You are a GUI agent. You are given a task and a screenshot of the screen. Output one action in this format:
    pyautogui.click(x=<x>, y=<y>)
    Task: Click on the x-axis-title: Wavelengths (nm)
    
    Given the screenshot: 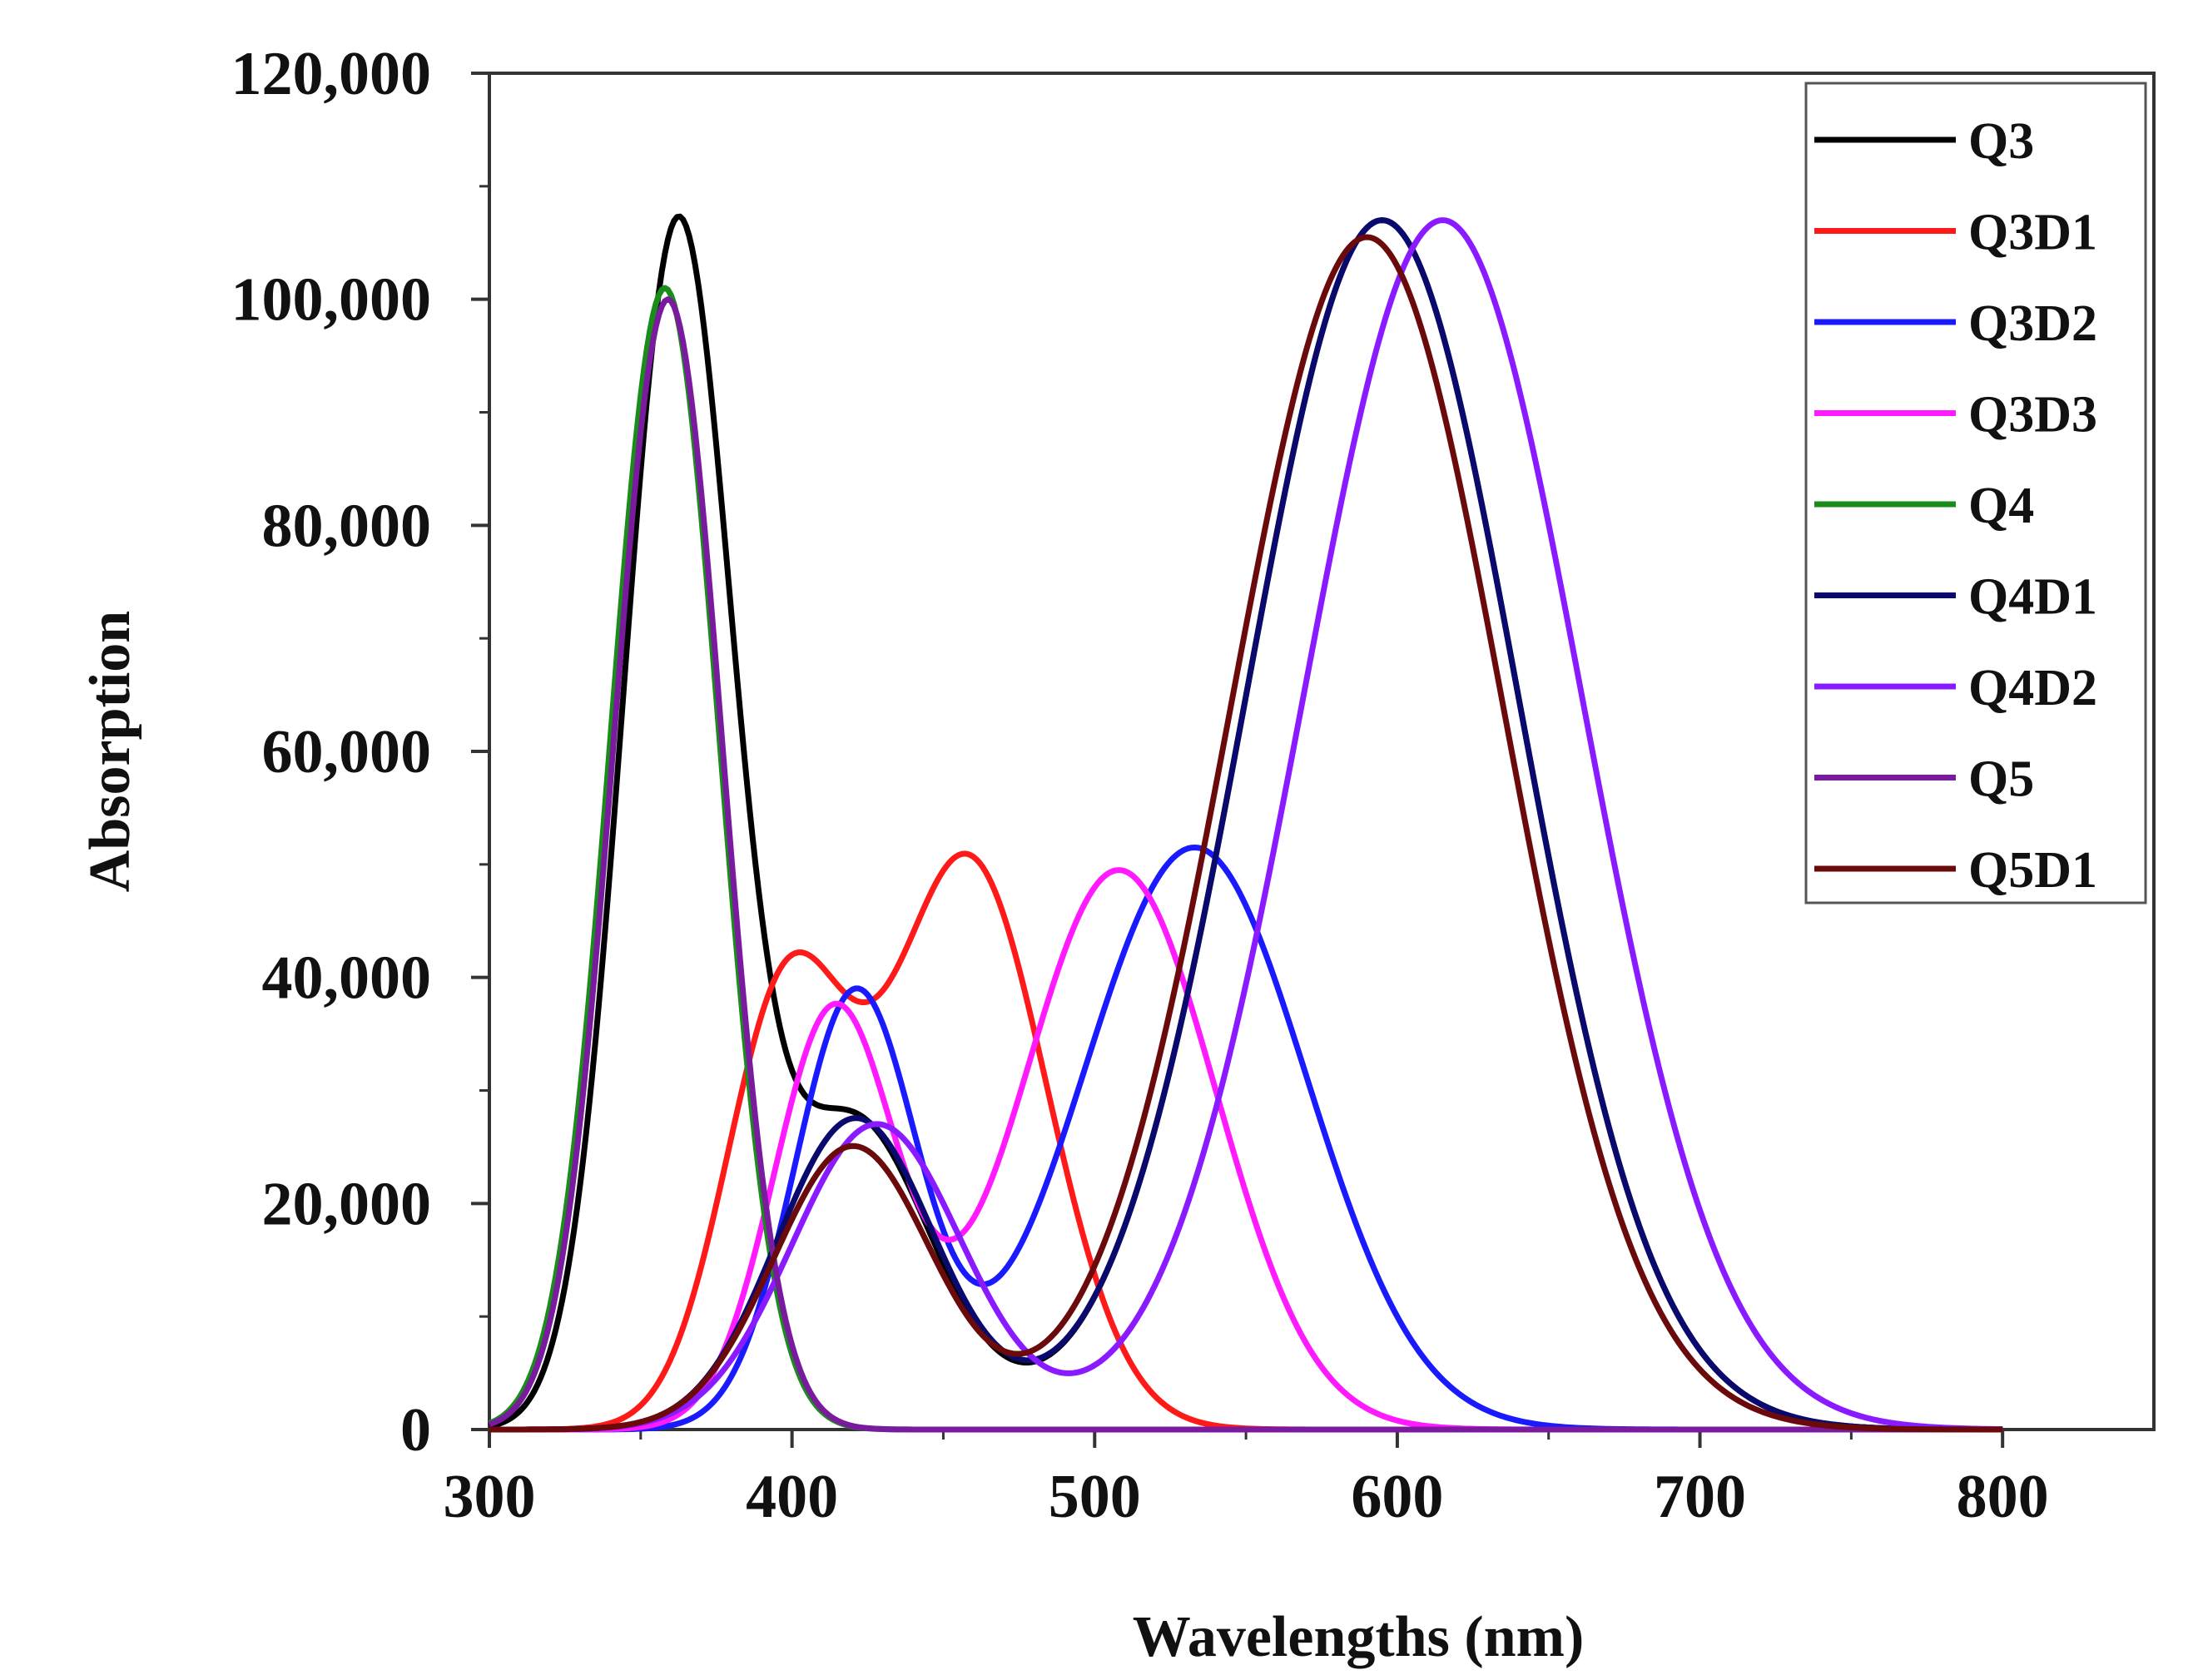 What is the action you would take?
    pyautogui.click(x=1359, y=1637)
    